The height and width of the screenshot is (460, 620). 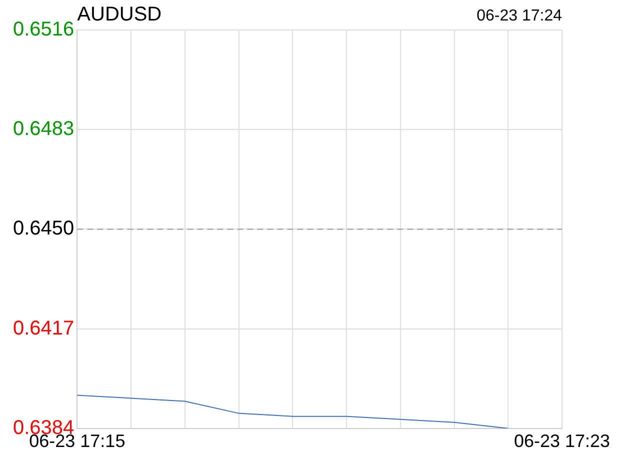 What do you see at coordinates (43, 29) in the screenshot?
I see `y-tick-label: 0.6516` at bounding box center [43, 29].